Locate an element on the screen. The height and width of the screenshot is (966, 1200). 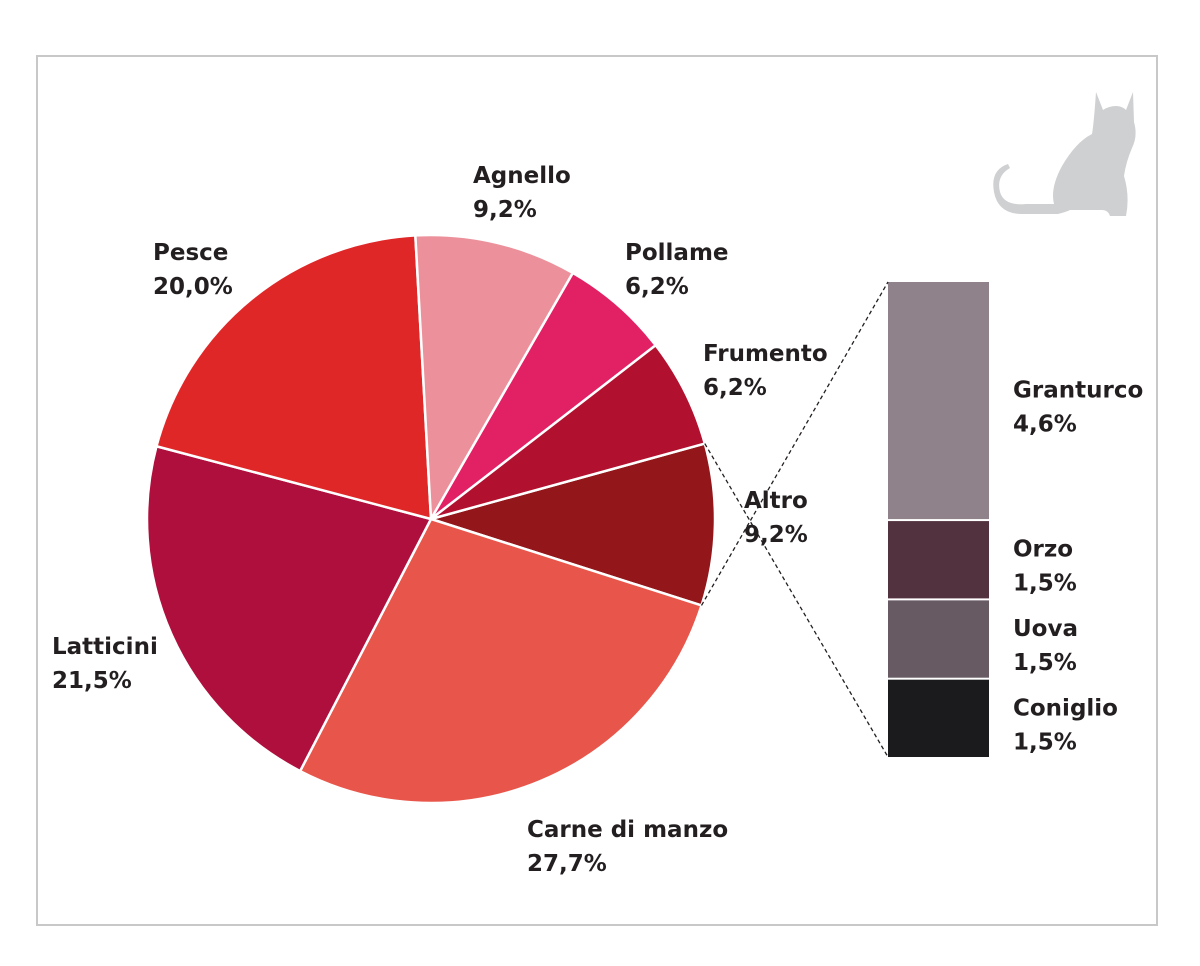
breakdown-bar is located at coordinates (938, 519).